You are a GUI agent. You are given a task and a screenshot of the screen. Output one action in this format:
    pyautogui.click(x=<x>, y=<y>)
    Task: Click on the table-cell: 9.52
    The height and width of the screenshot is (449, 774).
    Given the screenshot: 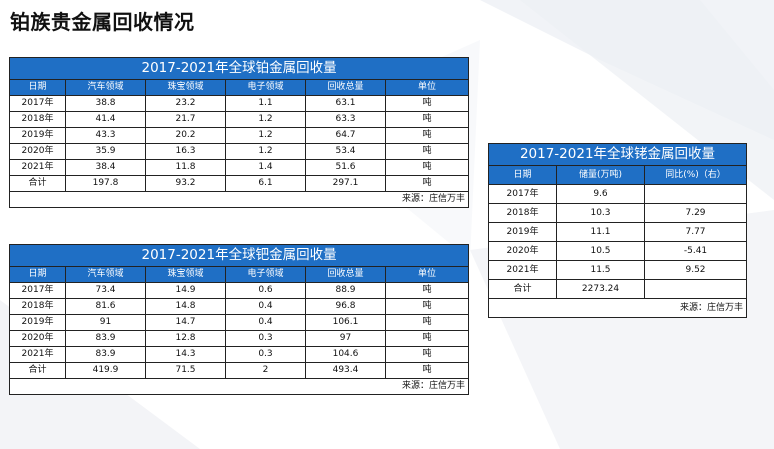 What is the action you would take?
    pyautogui.click(x=695, y=270)
    